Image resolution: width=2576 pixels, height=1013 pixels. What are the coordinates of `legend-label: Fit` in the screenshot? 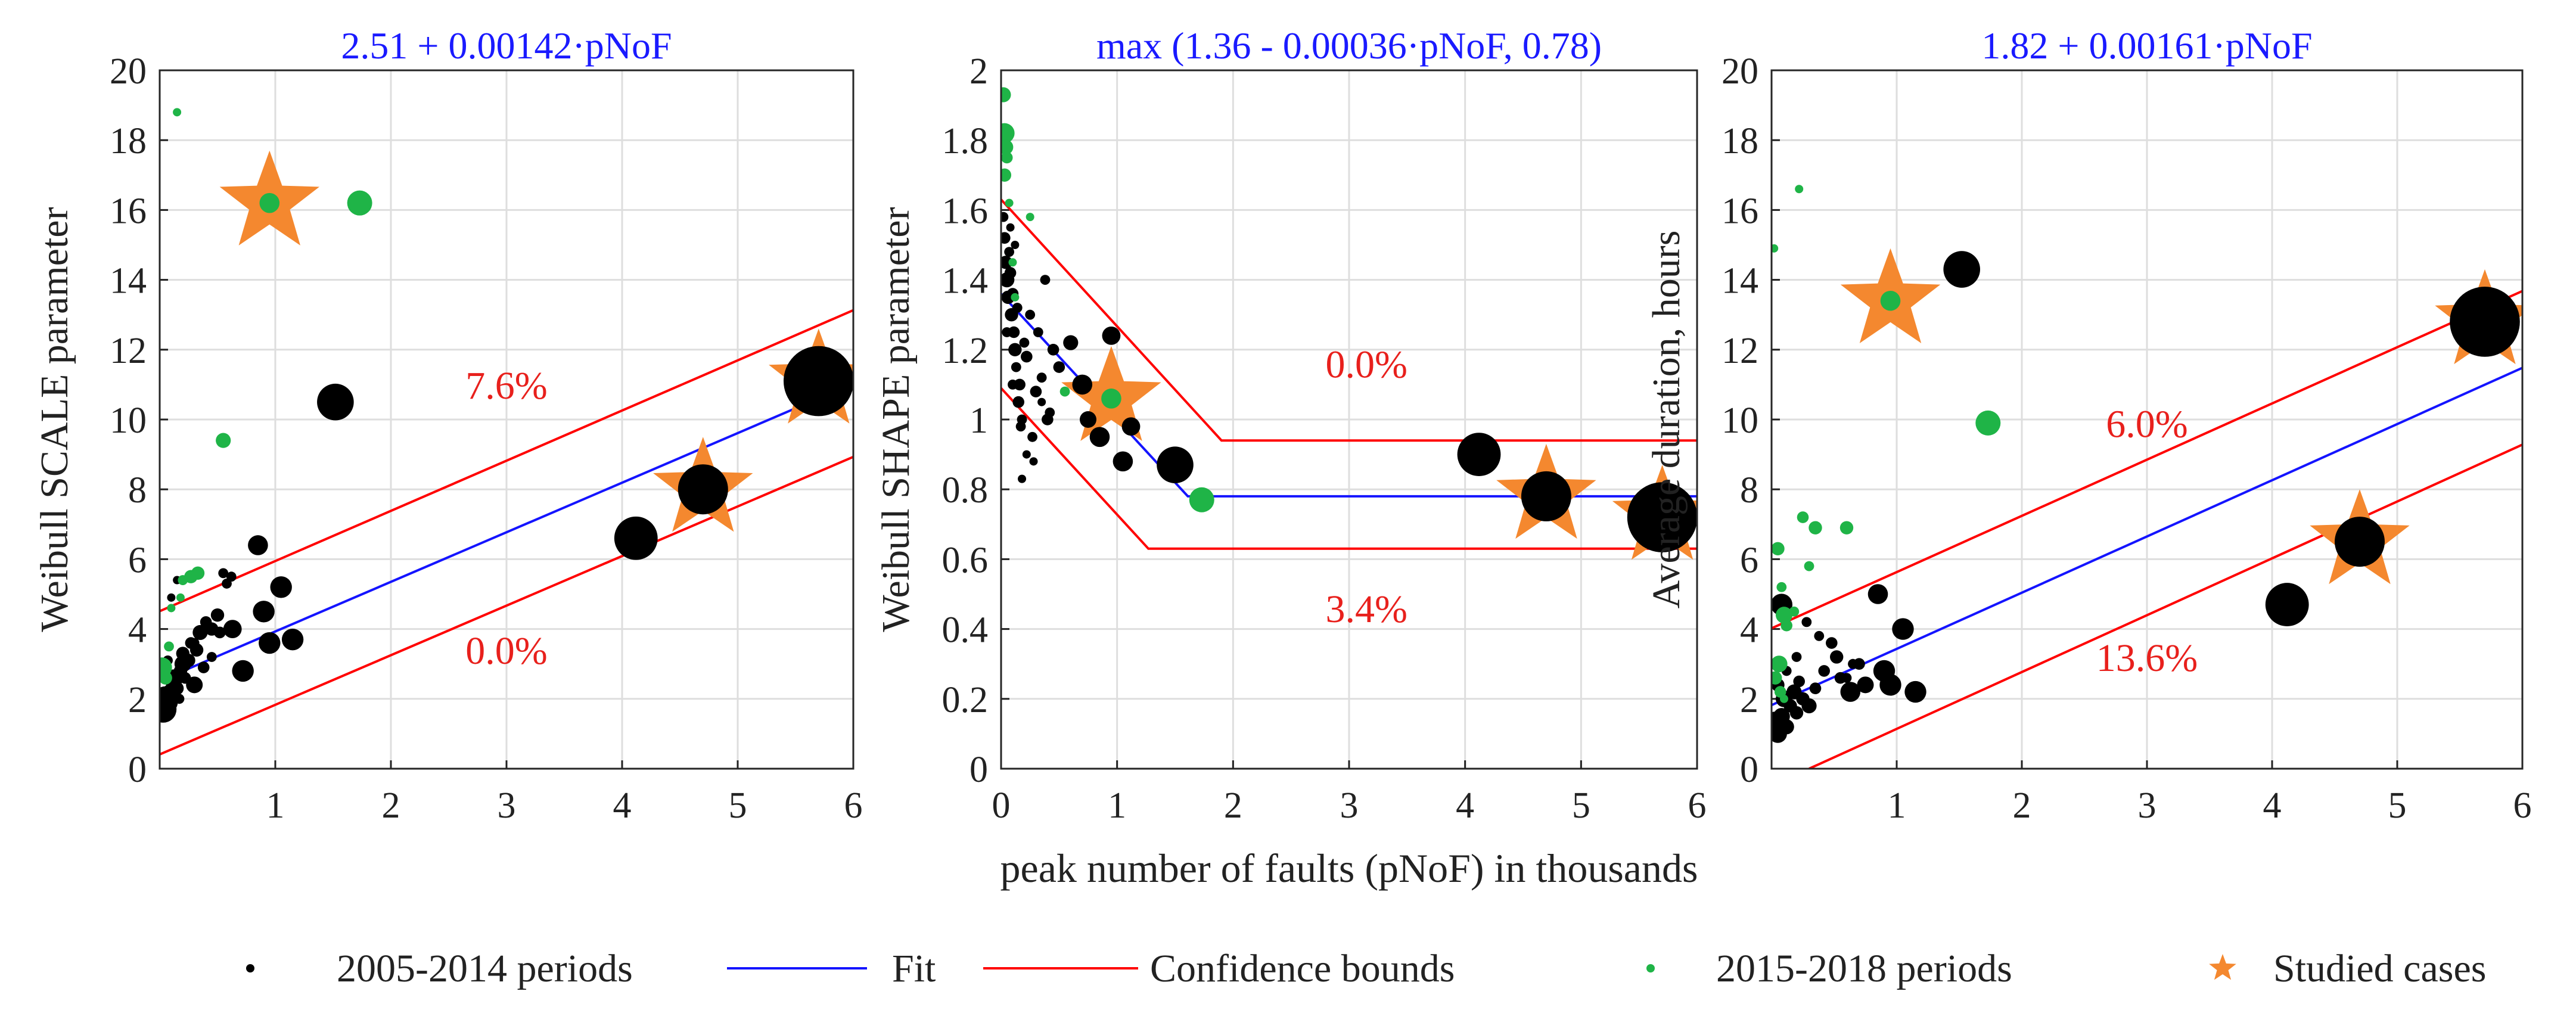 It's located at (914, 968).